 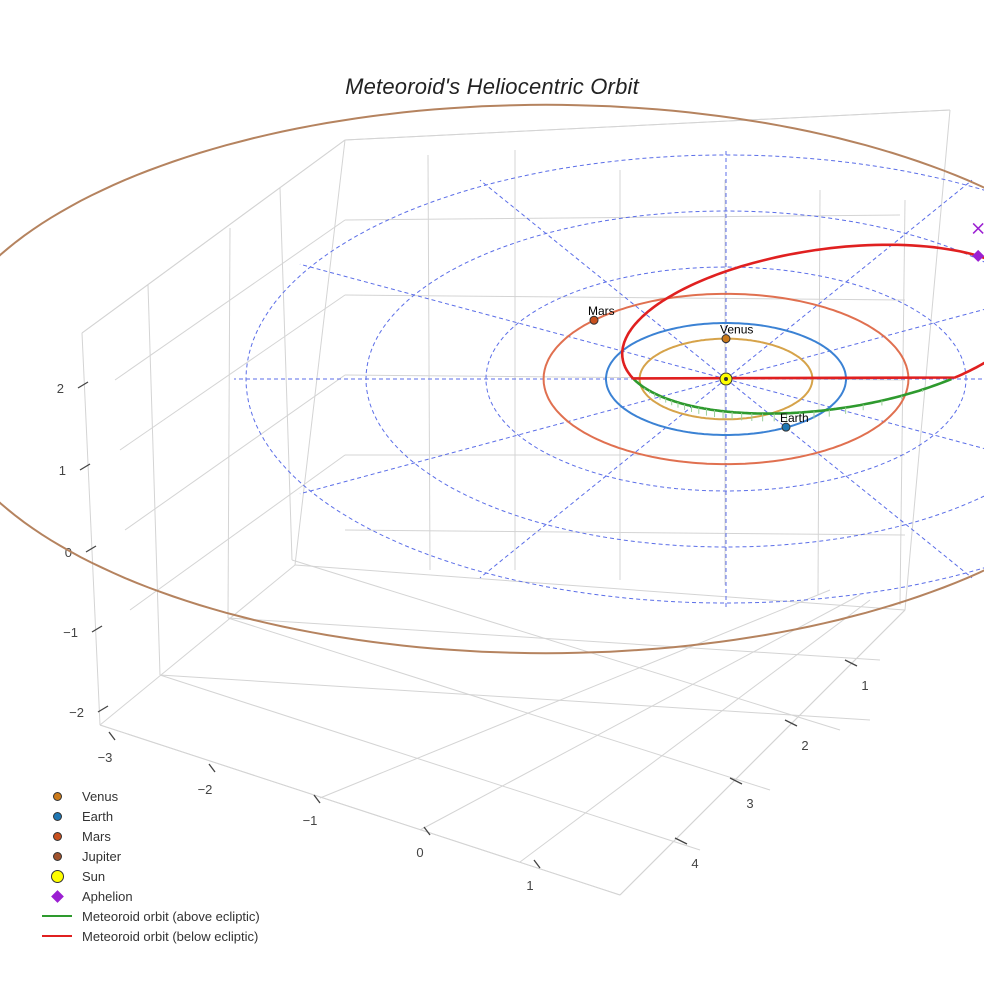 What do you see at coordinates (736, 330) in the screenshot?
I see `planet-label-venus: Venus` at bounding box center [736, 330].